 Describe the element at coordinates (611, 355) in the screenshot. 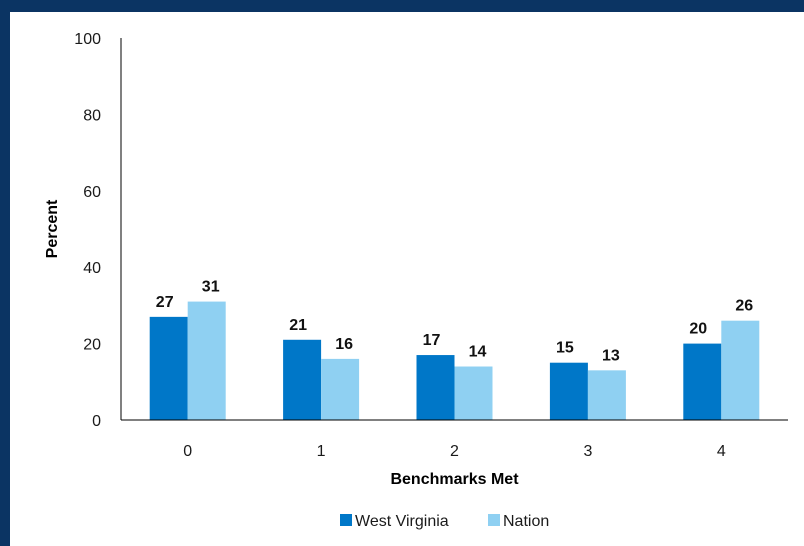

I see `value-label: 13` at that location.